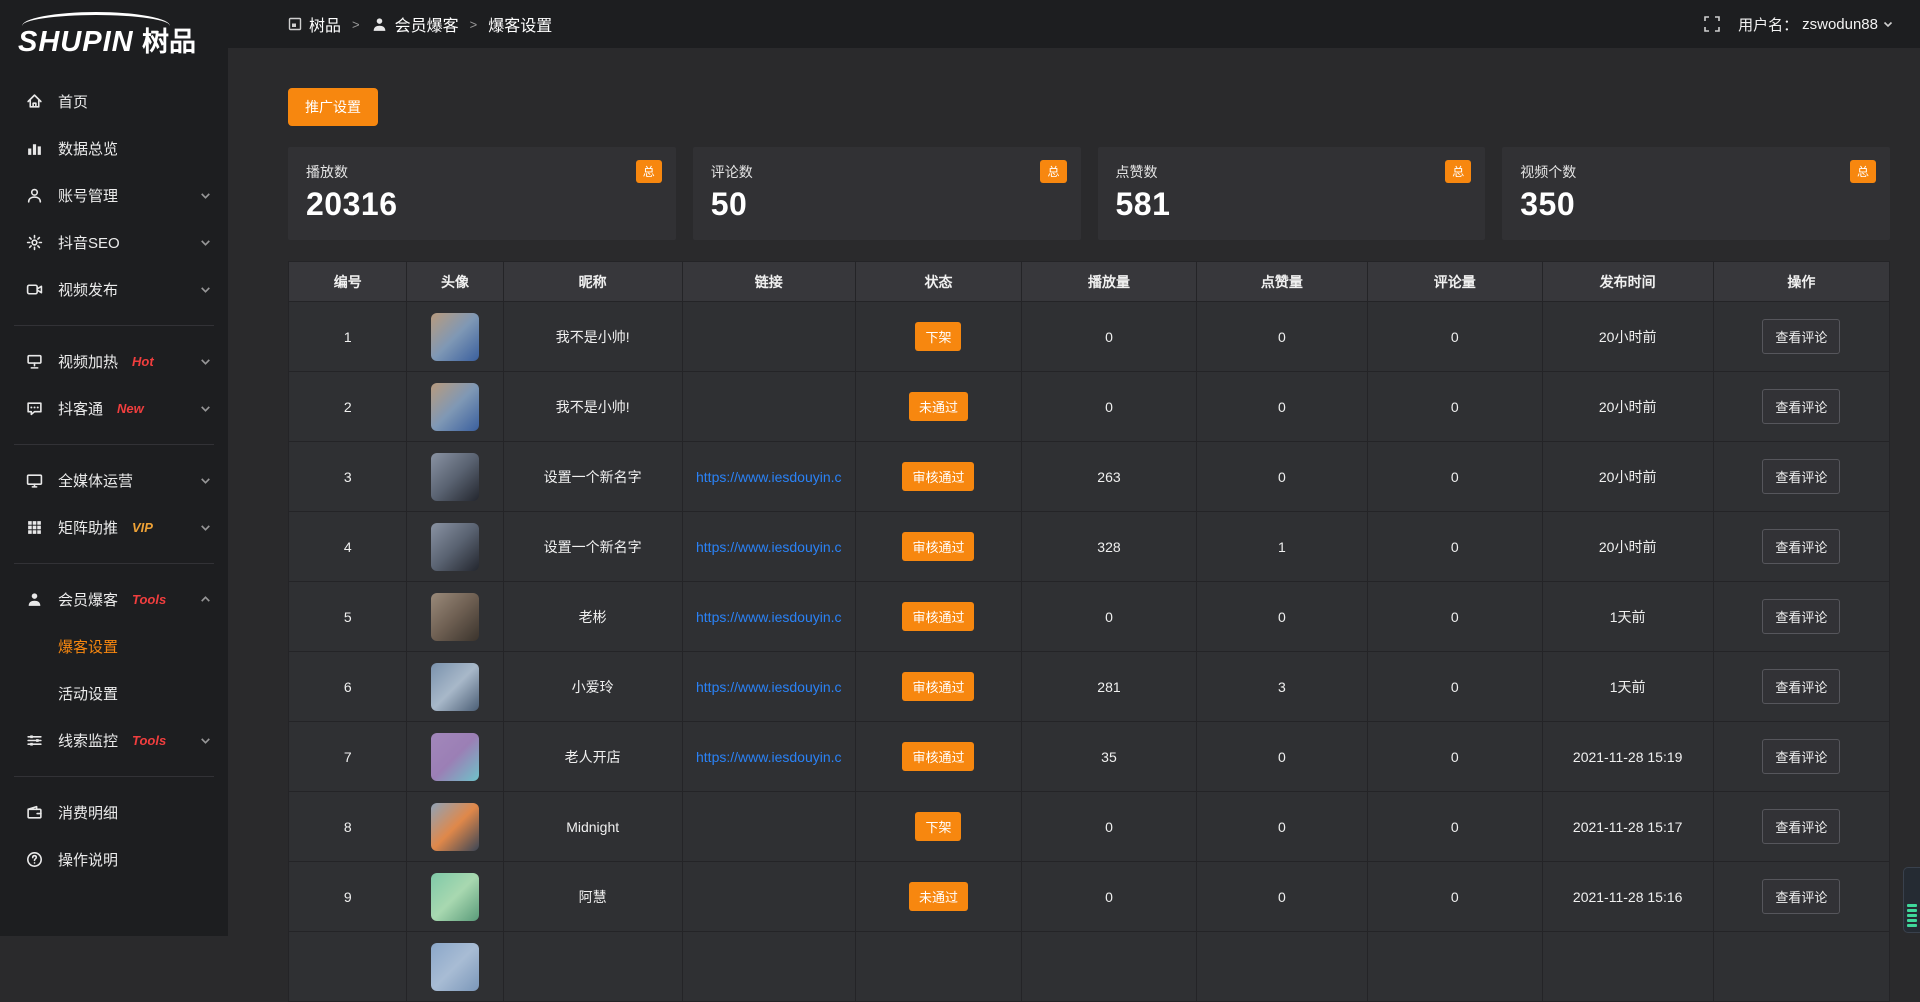 This screenshot has height=1002, width=1920. I want to click on column-header: 操作, so click(1801, 282).